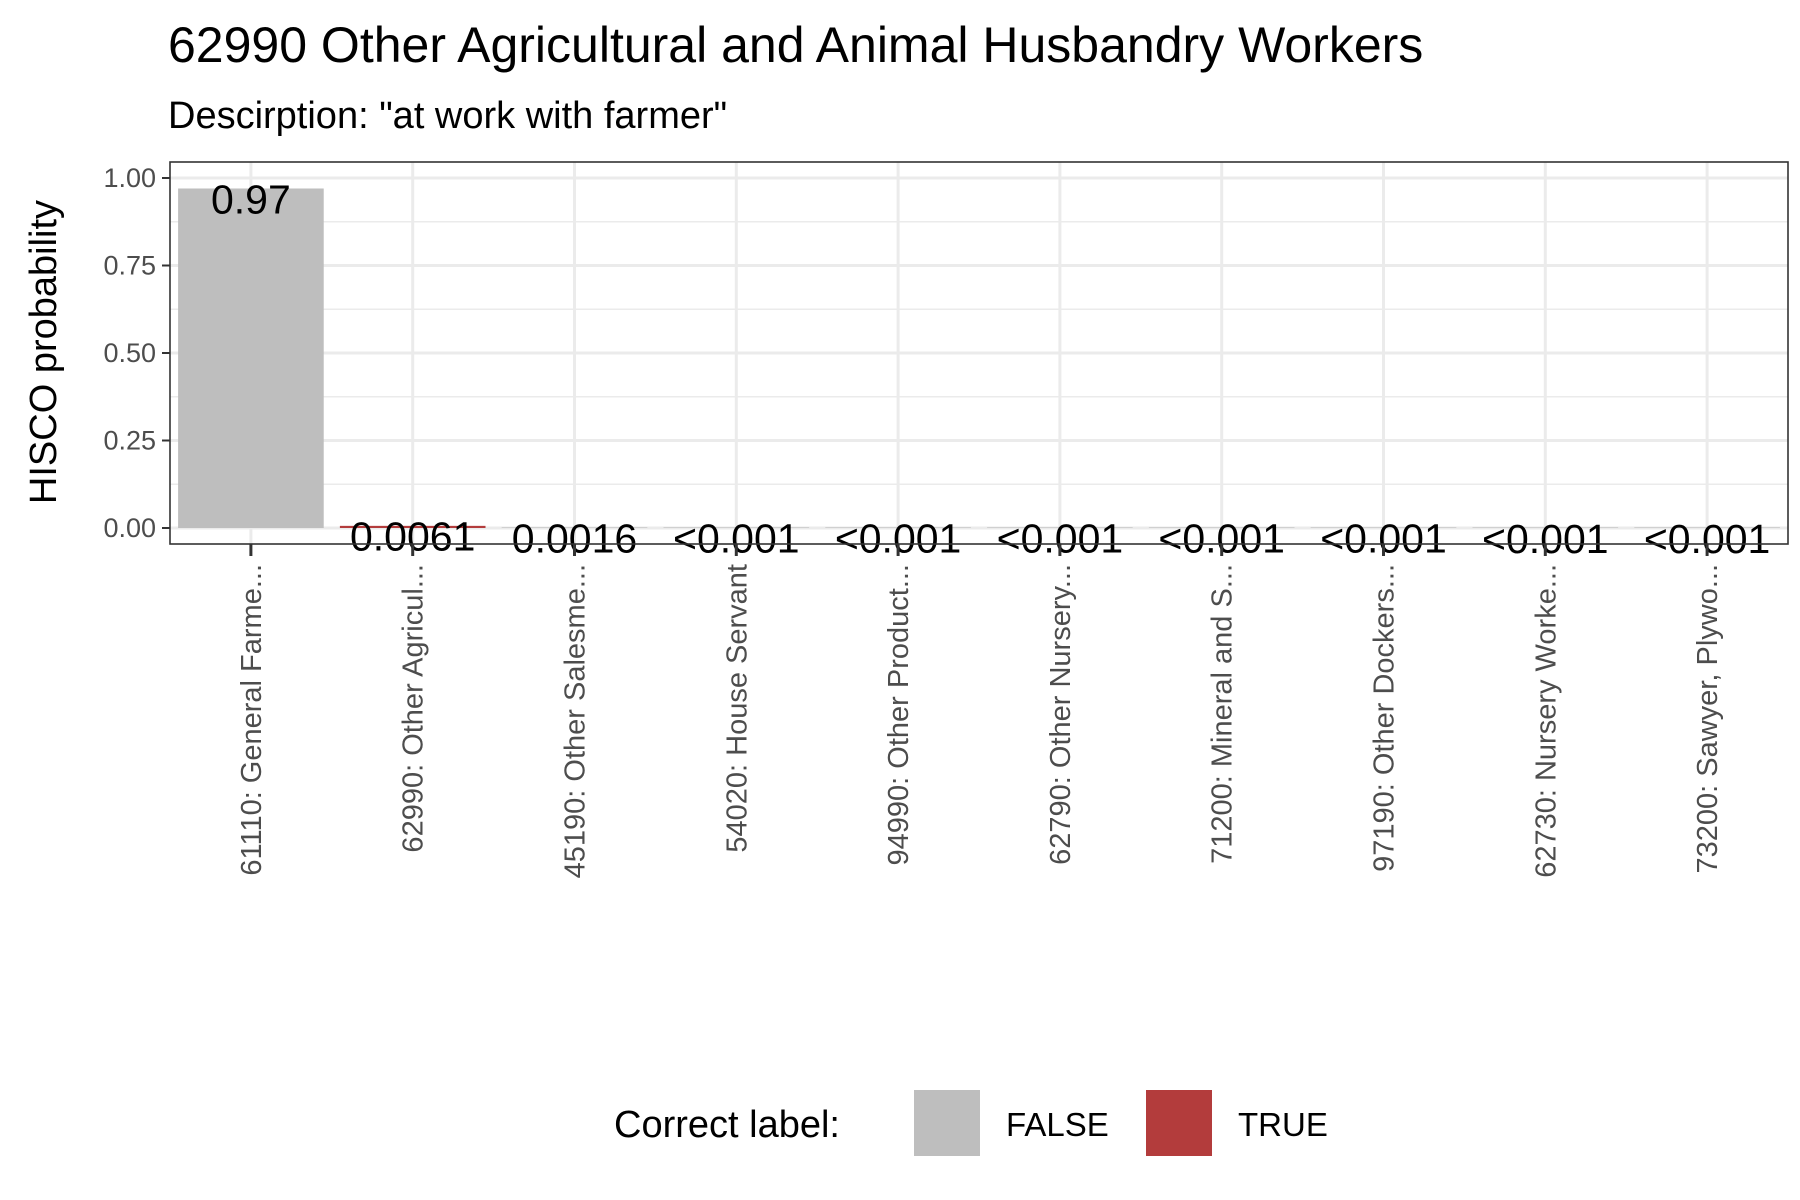 The width and height of the screenshot is (1800, 1200). I want to click on legend-title: Correct label:, so click(727, 1125).